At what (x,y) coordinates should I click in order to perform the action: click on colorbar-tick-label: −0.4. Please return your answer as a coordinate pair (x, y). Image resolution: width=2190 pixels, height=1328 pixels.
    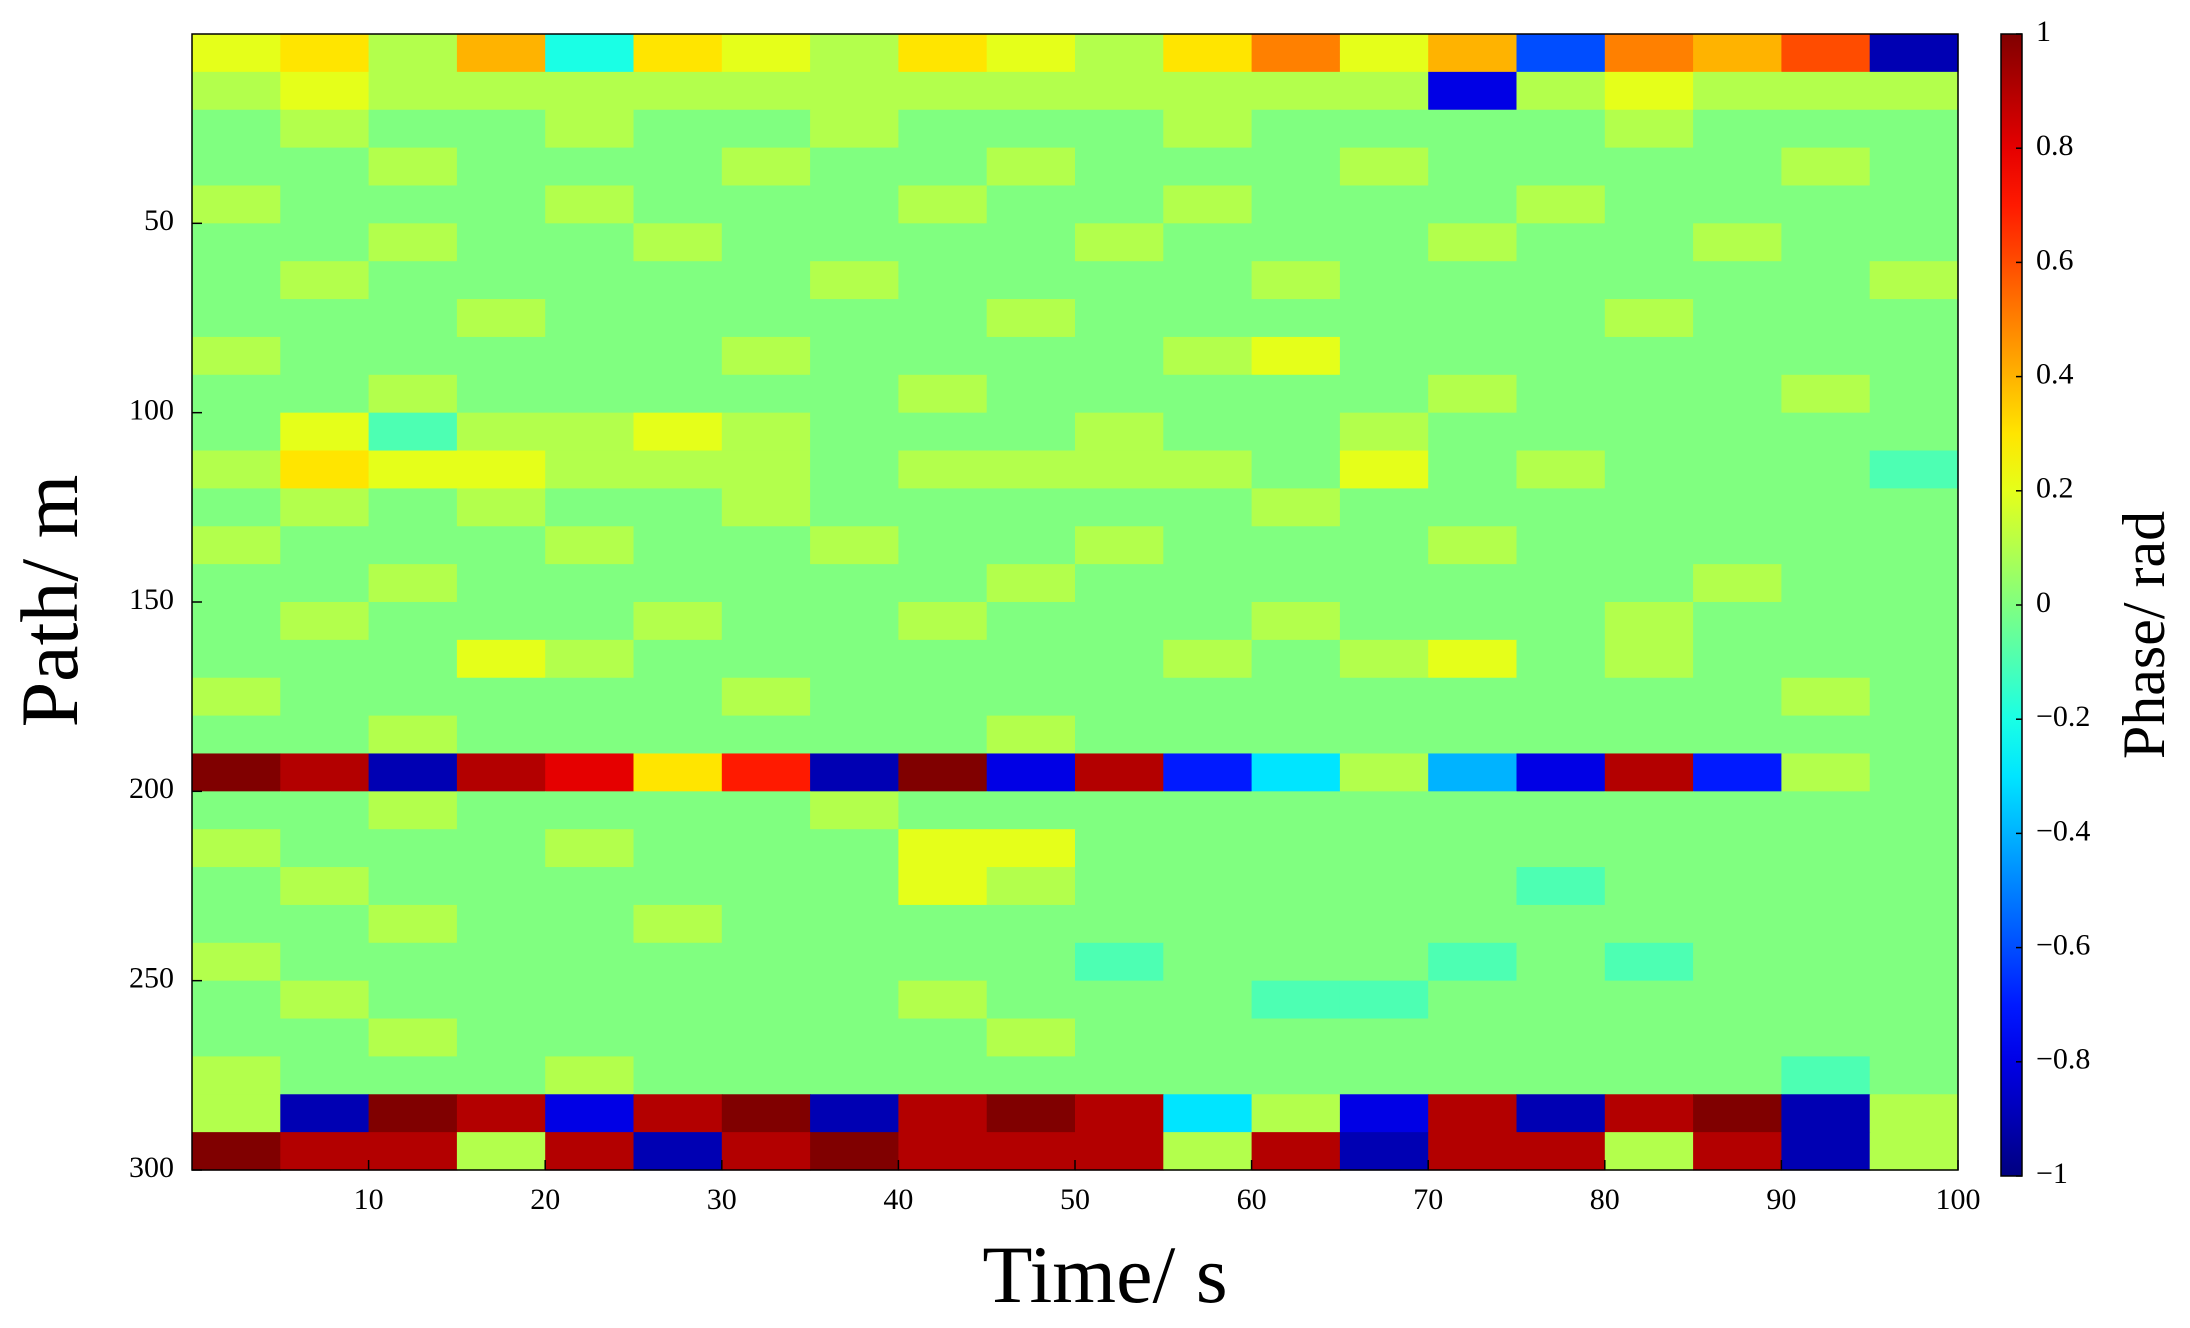
    Looking at the image, I should click on (2063, 830).